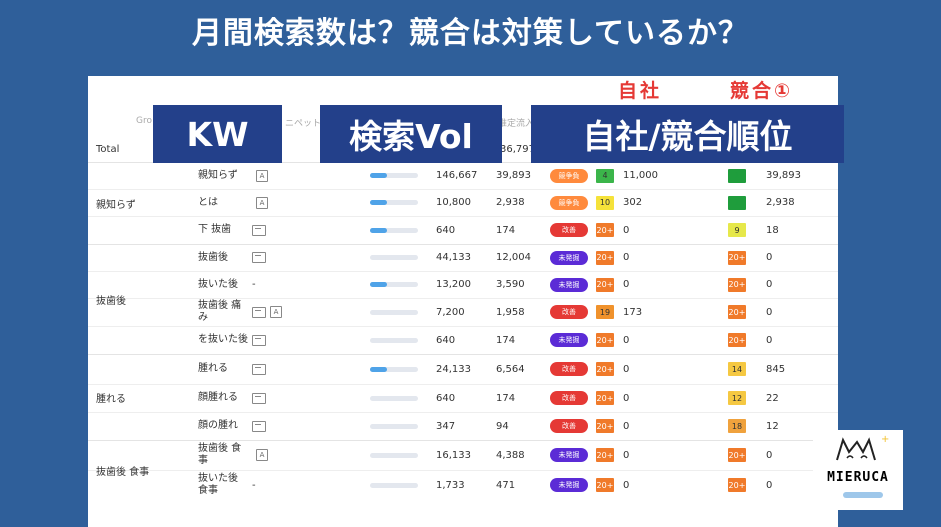 The height and width of the screenshot is (527, 941). Describe the element at coordinates (111, 301) in the screenshot. I see `keyword-group-label: 抜歯後` at that location.